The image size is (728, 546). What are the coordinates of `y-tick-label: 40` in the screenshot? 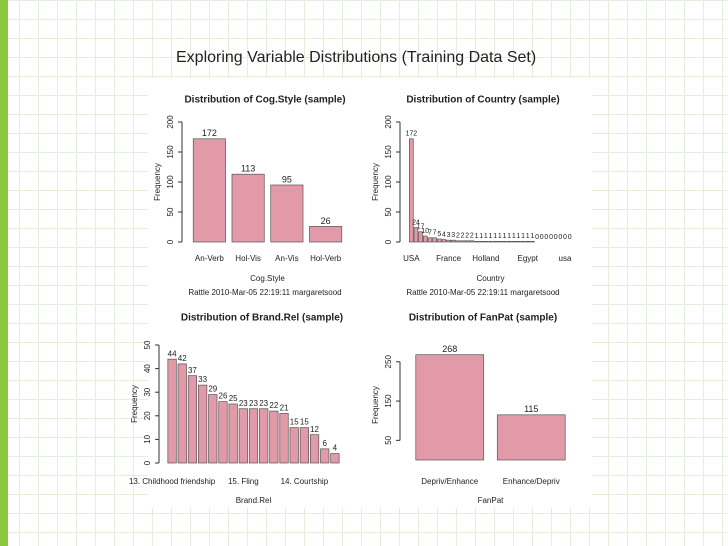 It's located at (147, 368).